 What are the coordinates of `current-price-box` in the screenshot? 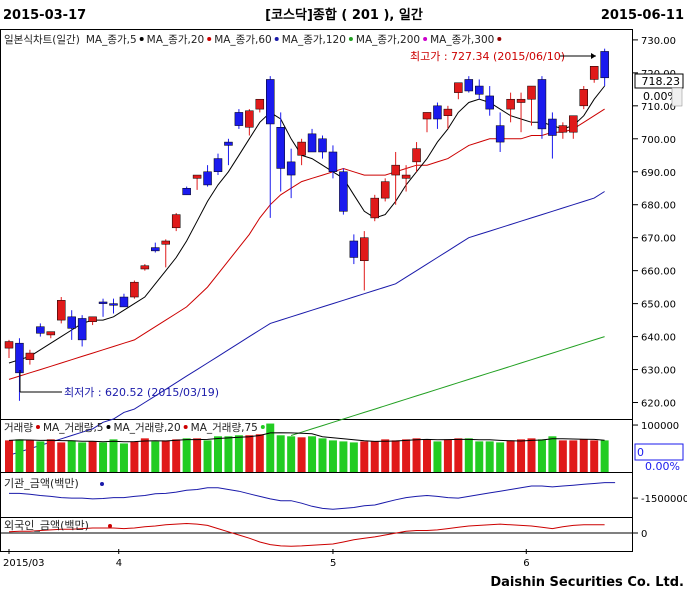 It's located at (659, 81).